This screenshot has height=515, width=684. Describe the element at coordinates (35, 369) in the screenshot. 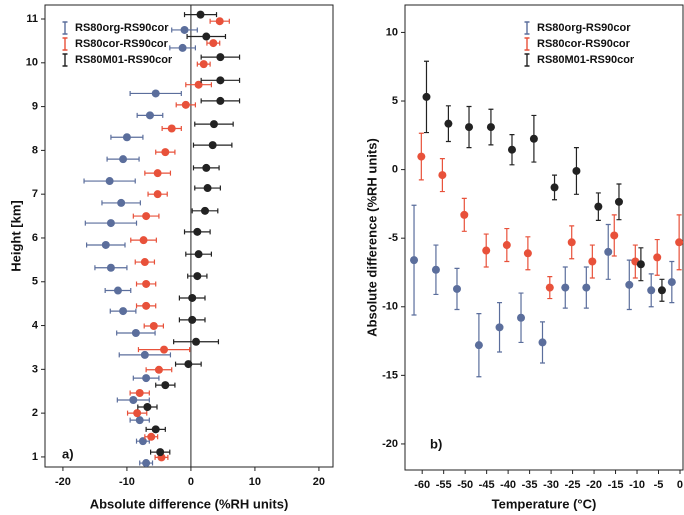

I see `y-tick-label: 3` at that location.